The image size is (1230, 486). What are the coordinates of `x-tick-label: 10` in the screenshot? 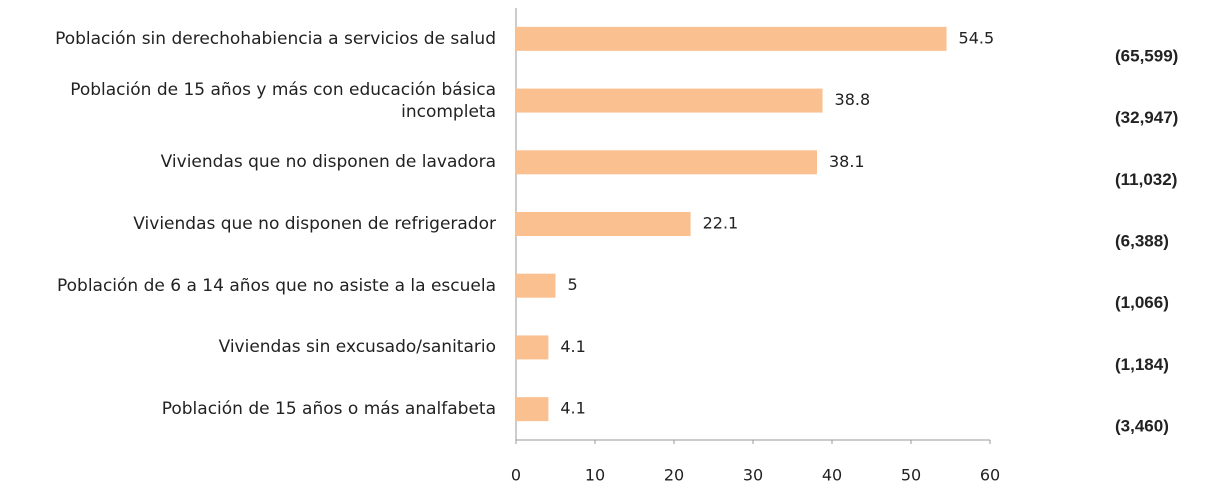 It's located at (595, 475).